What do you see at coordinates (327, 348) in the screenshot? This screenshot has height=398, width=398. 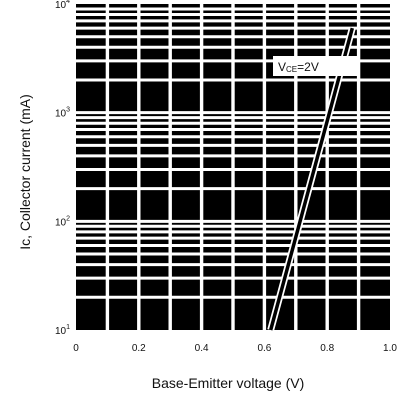 I see `x-tick-label: 0.8` at bounding box center [327, 348].